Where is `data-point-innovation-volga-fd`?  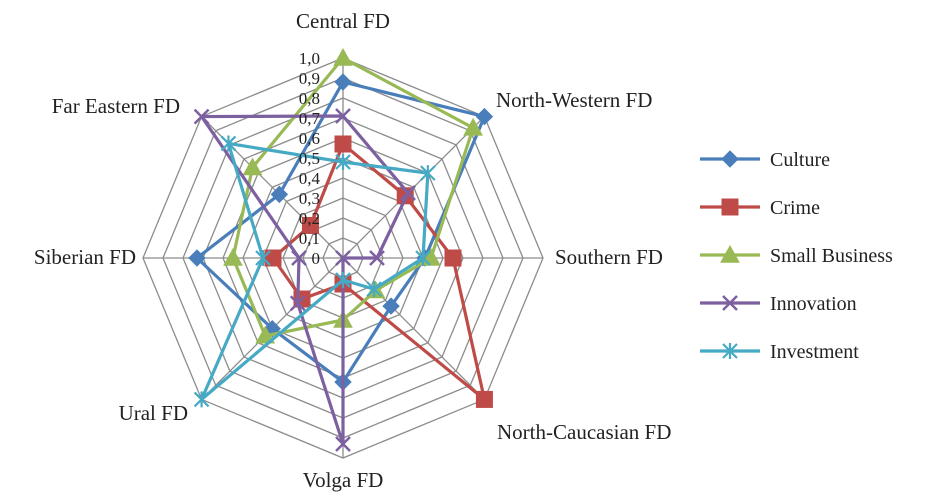 data-point-innovation-volga-fd is located at coordinates (343, 444).